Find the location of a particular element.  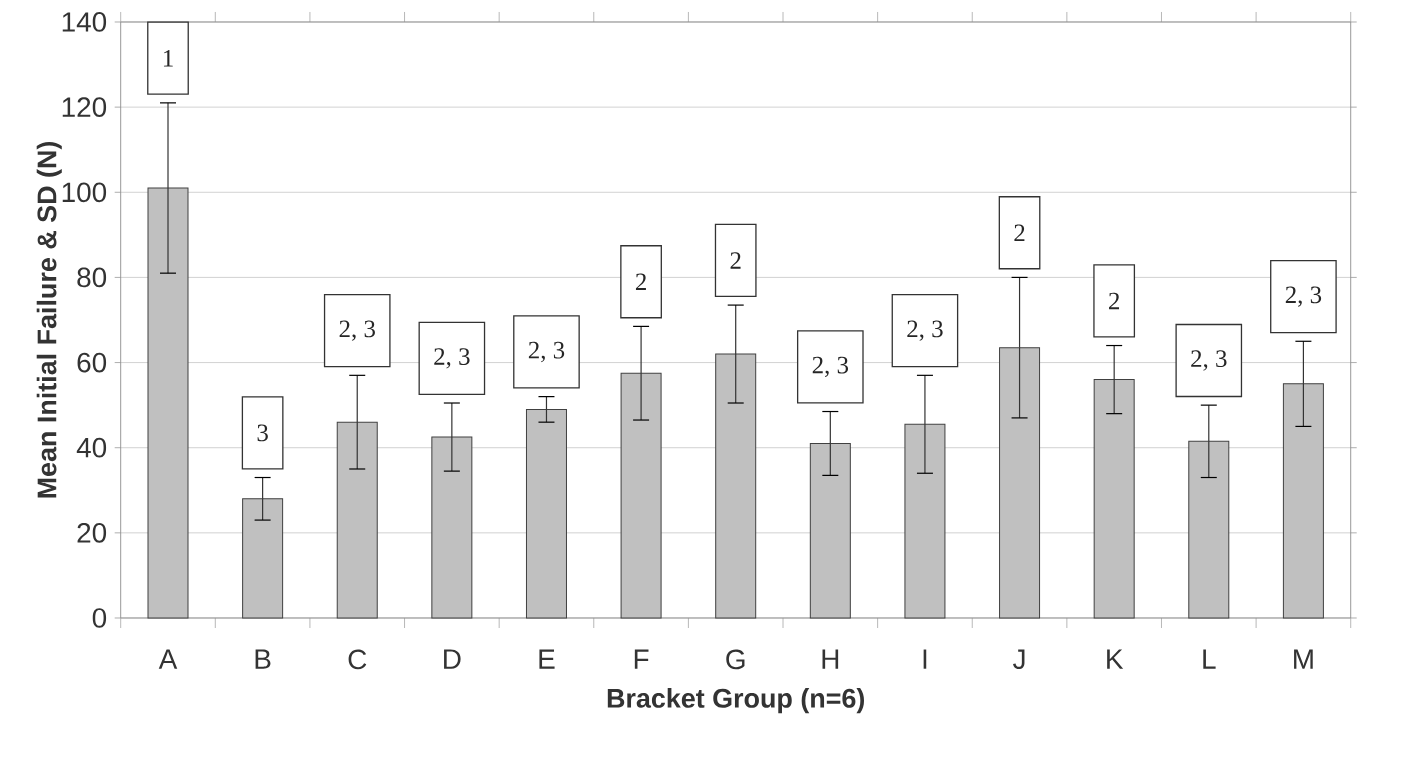

y-tick-label: 0 is located at coordinates (99, 618).